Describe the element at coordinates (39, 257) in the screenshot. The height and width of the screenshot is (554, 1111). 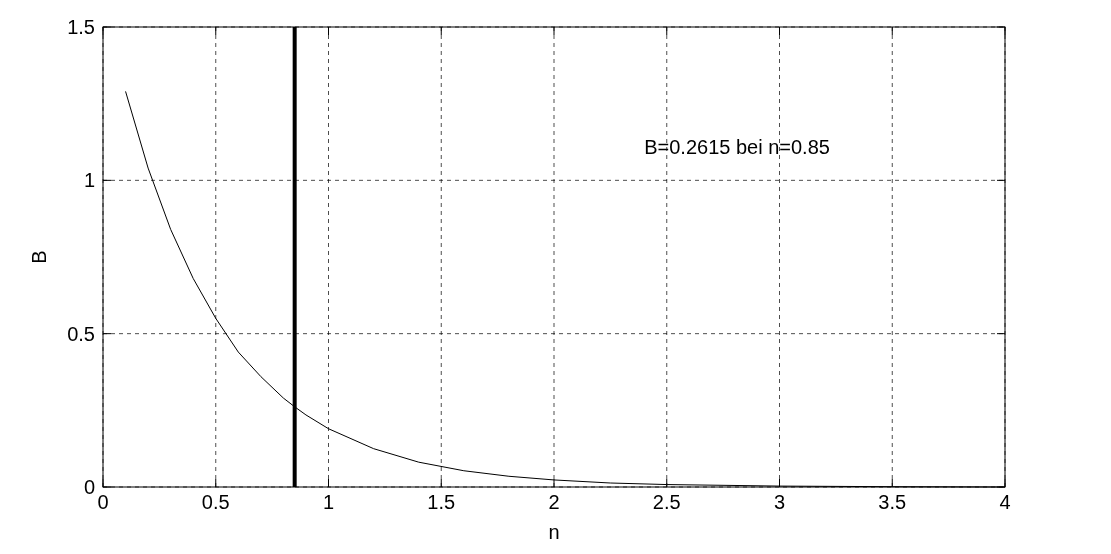
I see `y-axis-title: B` at that location.